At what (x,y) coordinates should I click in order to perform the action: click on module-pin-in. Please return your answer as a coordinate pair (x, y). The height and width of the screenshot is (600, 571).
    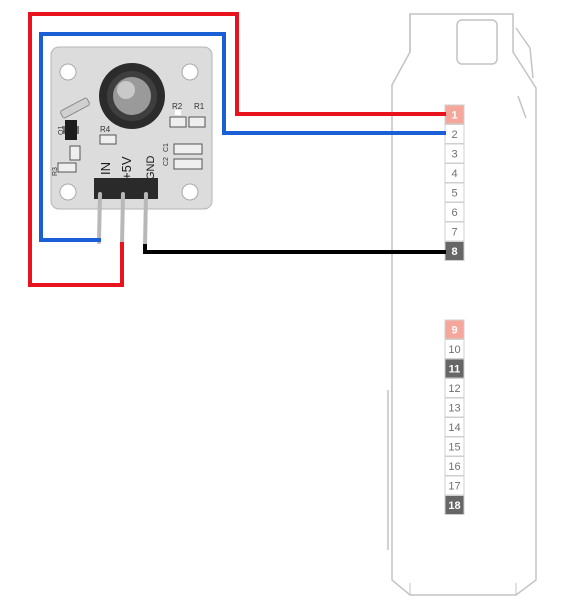
    Looking at the image, I should click on (99, 218).